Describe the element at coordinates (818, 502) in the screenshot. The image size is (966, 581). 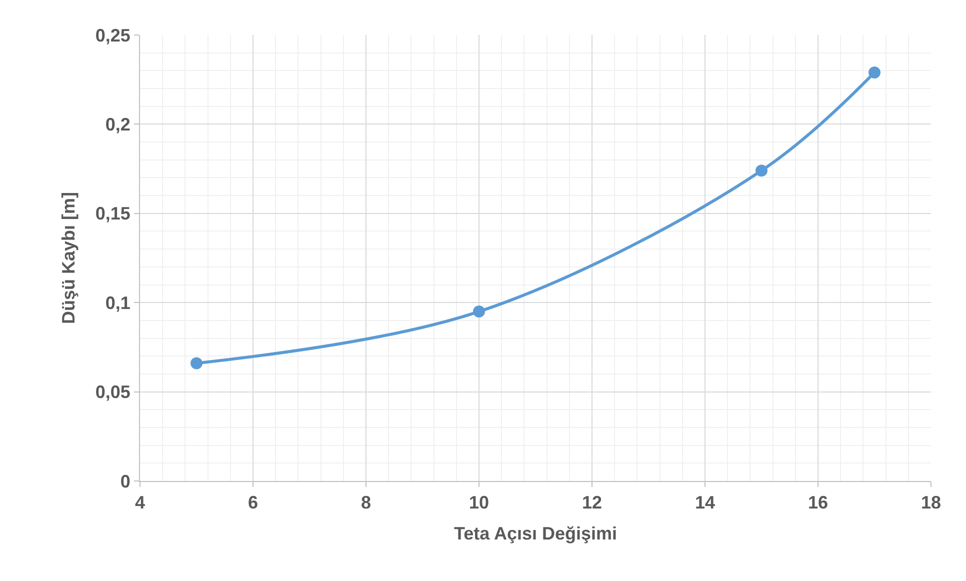
I see `x-tick-label: 16` at that location.